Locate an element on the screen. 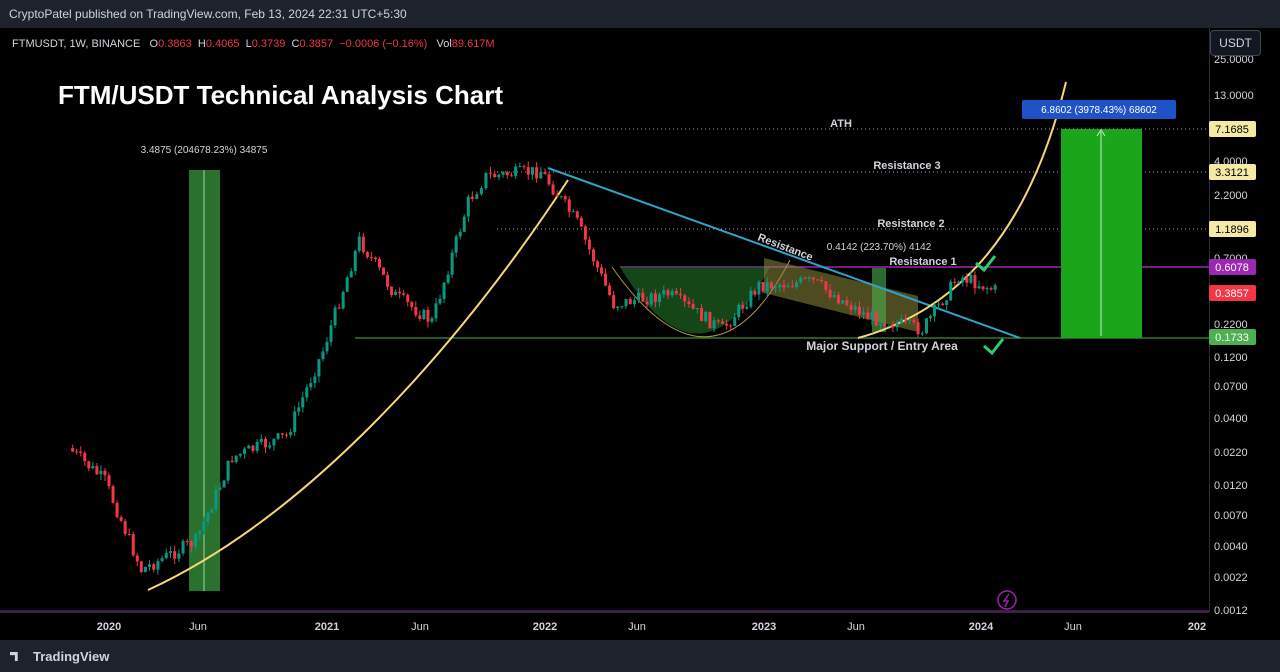 The width and height of the screenshot is (1280, 672). x-tick-4: 2022 is located at coordinates (545, 627).